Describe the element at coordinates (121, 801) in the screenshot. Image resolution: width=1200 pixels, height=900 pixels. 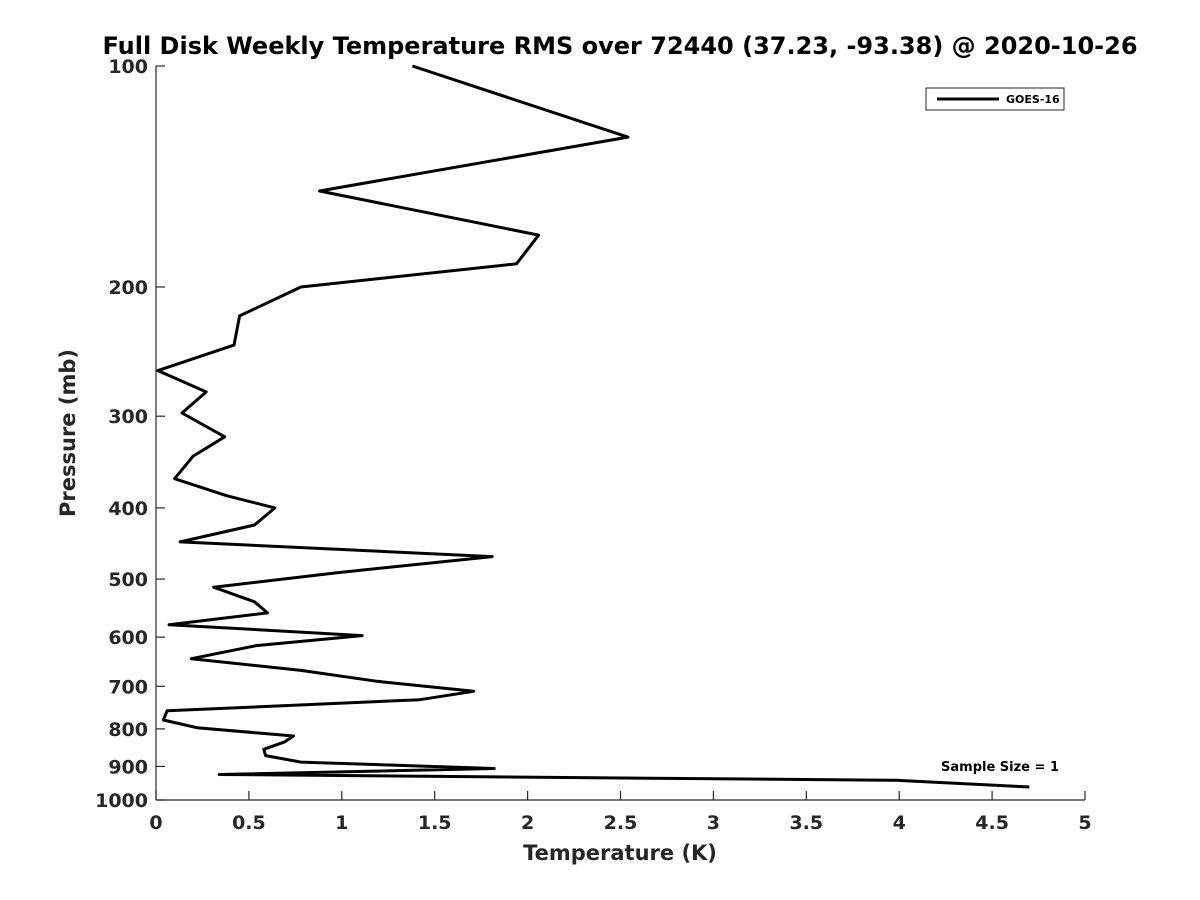
I see `y-tick-label: 1000` at that location.